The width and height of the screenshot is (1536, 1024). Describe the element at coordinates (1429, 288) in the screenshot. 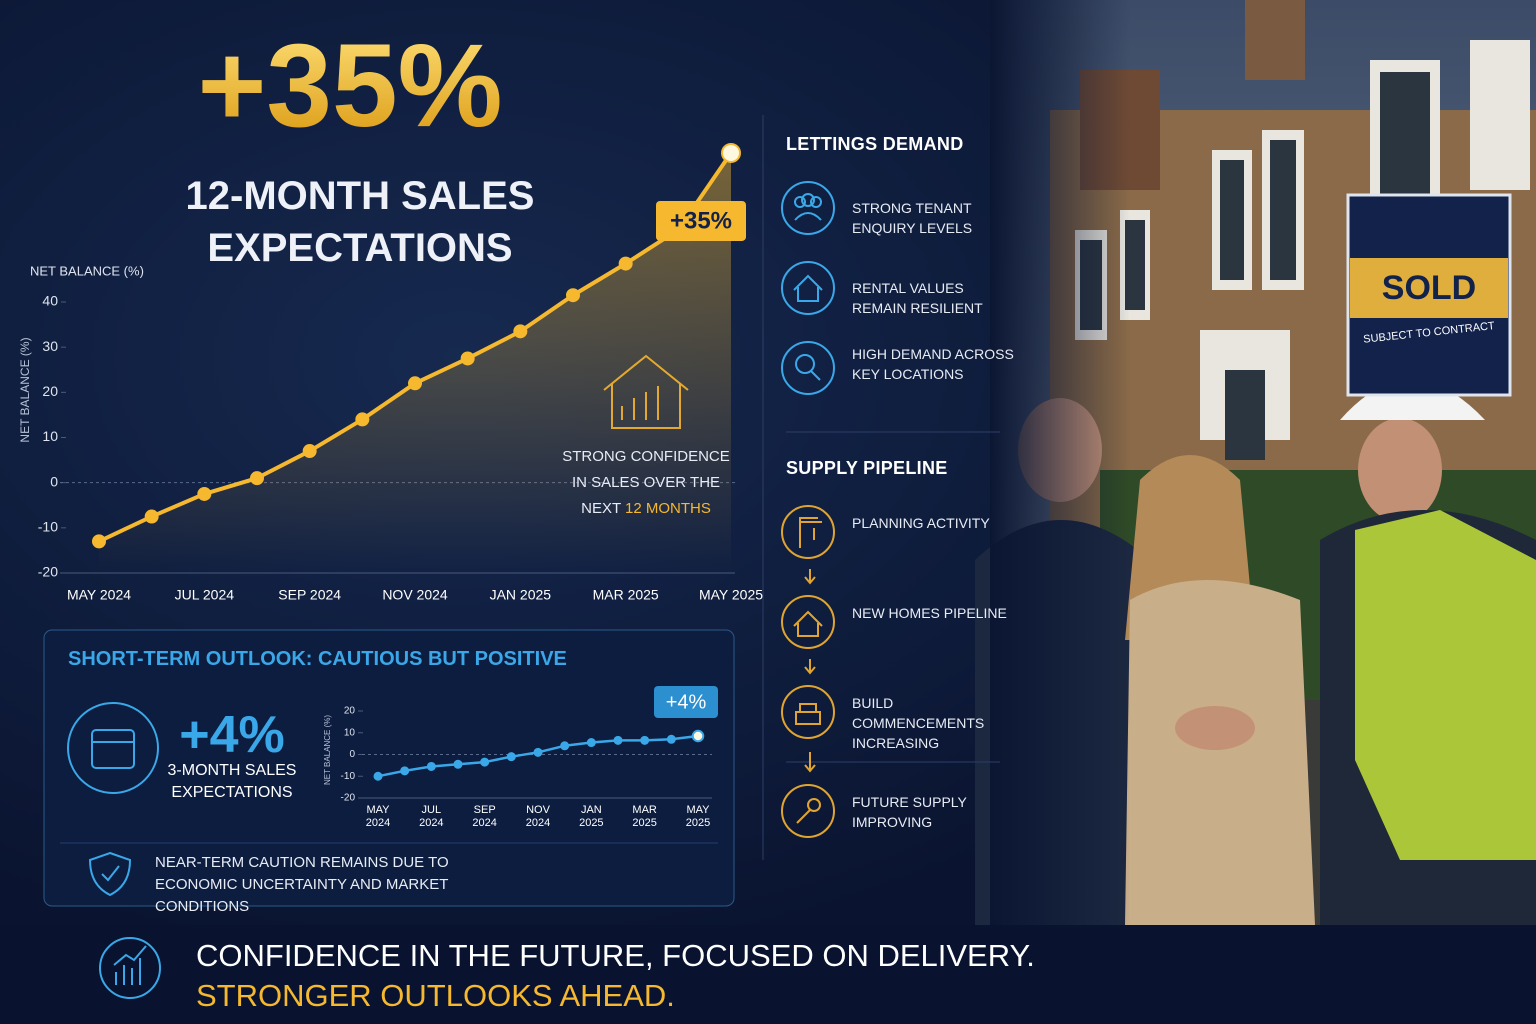

I see `sign-text: SOLD` at that location.